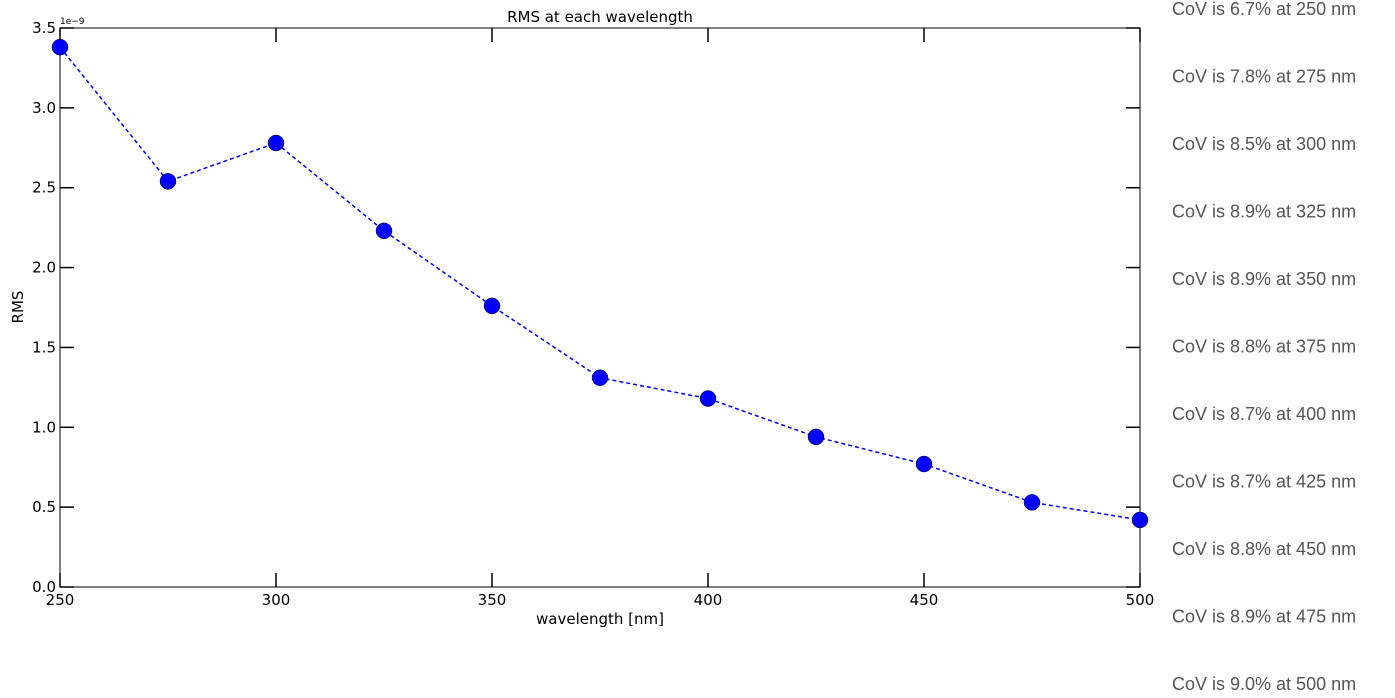 This screenshot has width=1395, height=698. I want to click on cov-annotation: CoV is 9.0% at 500 nm, so click(1264, 684).